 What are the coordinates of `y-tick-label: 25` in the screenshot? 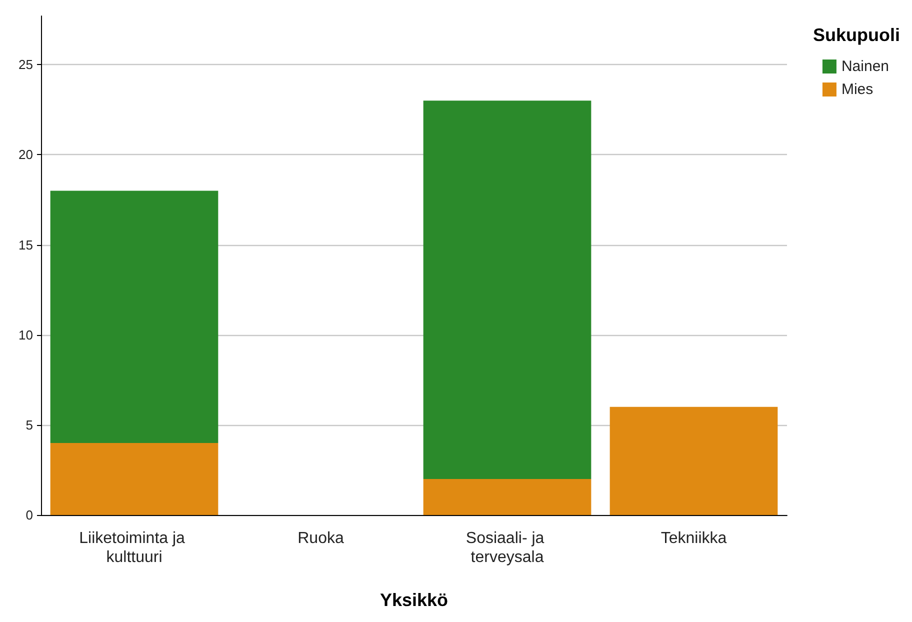 It's located at (25, 64).